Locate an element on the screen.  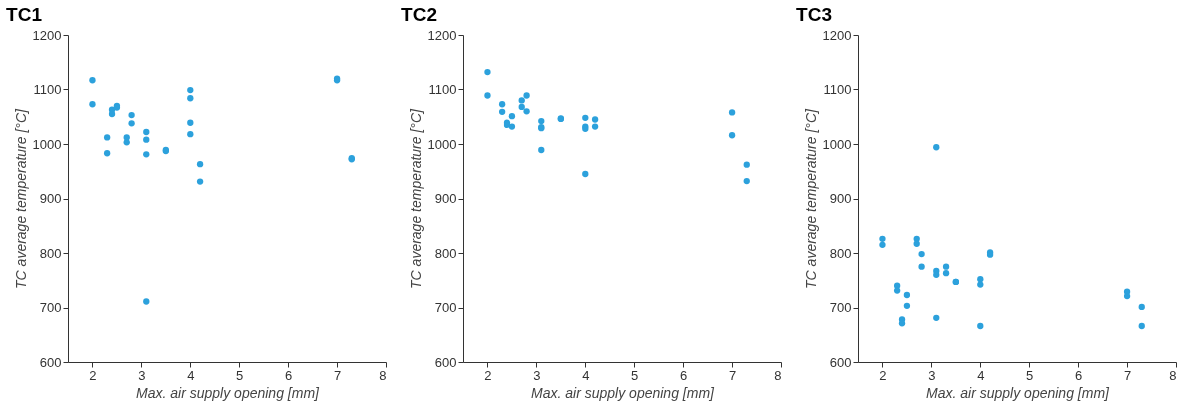
chart-title: TC1 is located at coordinates (24, 14).